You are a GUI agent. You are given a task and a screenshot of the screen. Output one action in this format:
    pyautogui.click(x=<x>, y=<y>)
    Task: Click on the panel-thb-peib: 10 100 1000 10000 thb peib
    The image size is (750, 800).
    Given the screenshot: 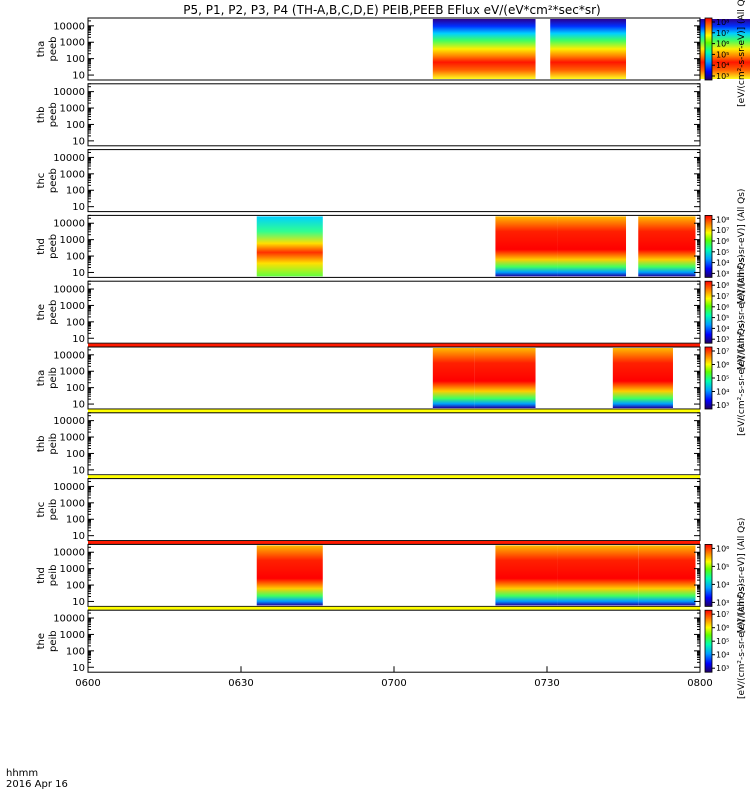 What is the action you would take?
    pyautogui.click(x=368, y=445)
    